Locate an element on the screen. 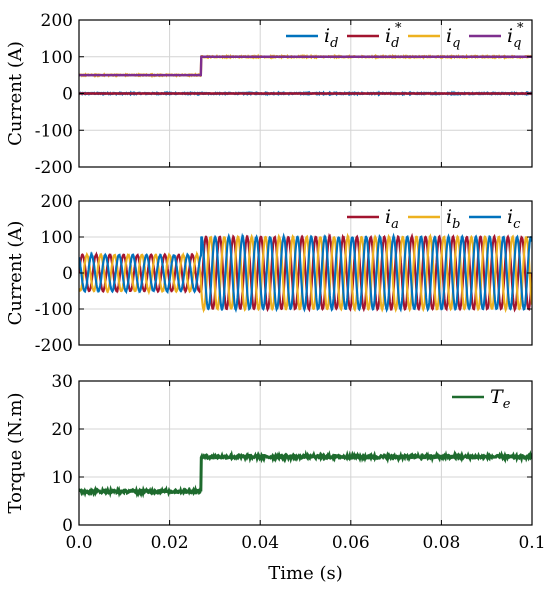  series-line-ia is located at coordinates (305, 272).